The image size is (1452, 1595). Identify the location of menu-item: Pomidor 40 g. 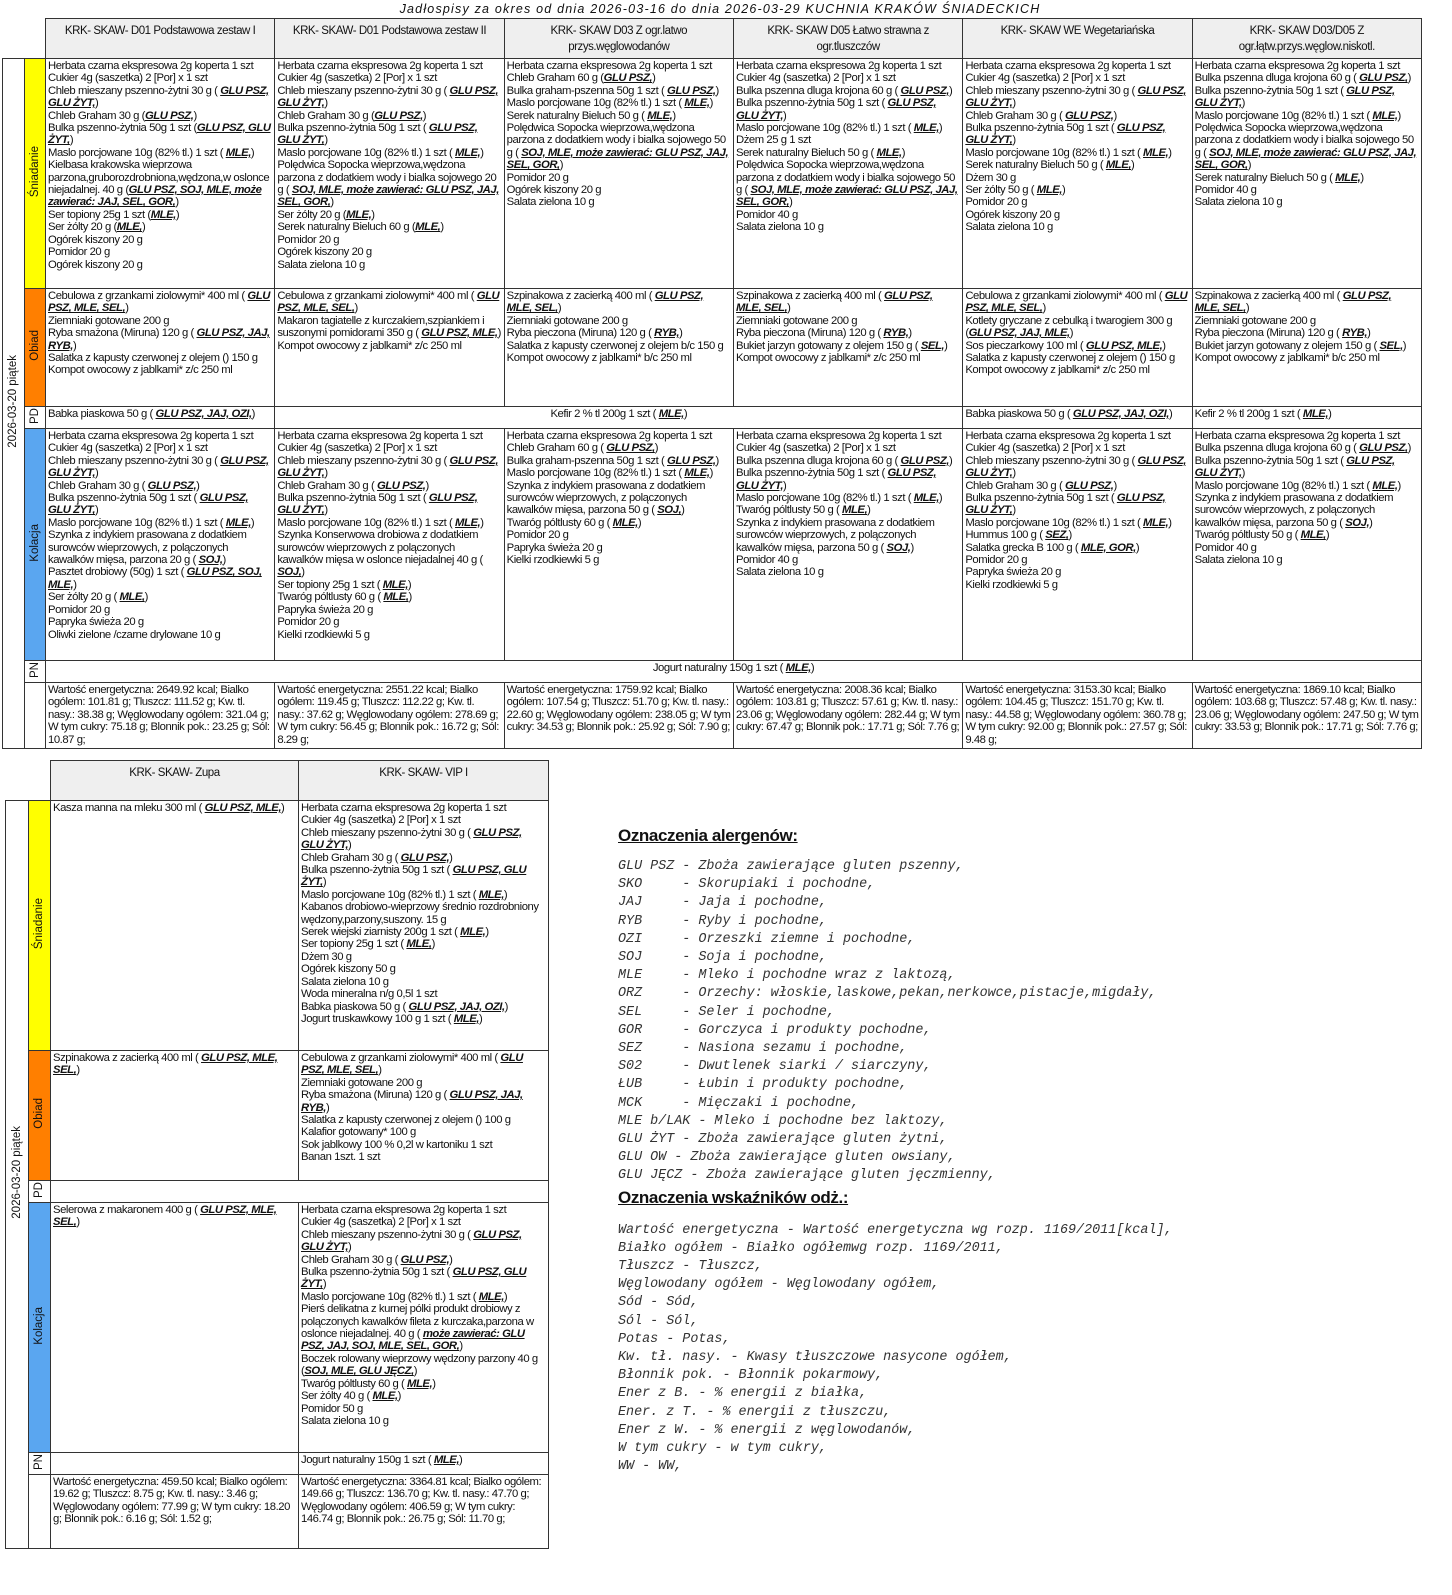
(848, 215).